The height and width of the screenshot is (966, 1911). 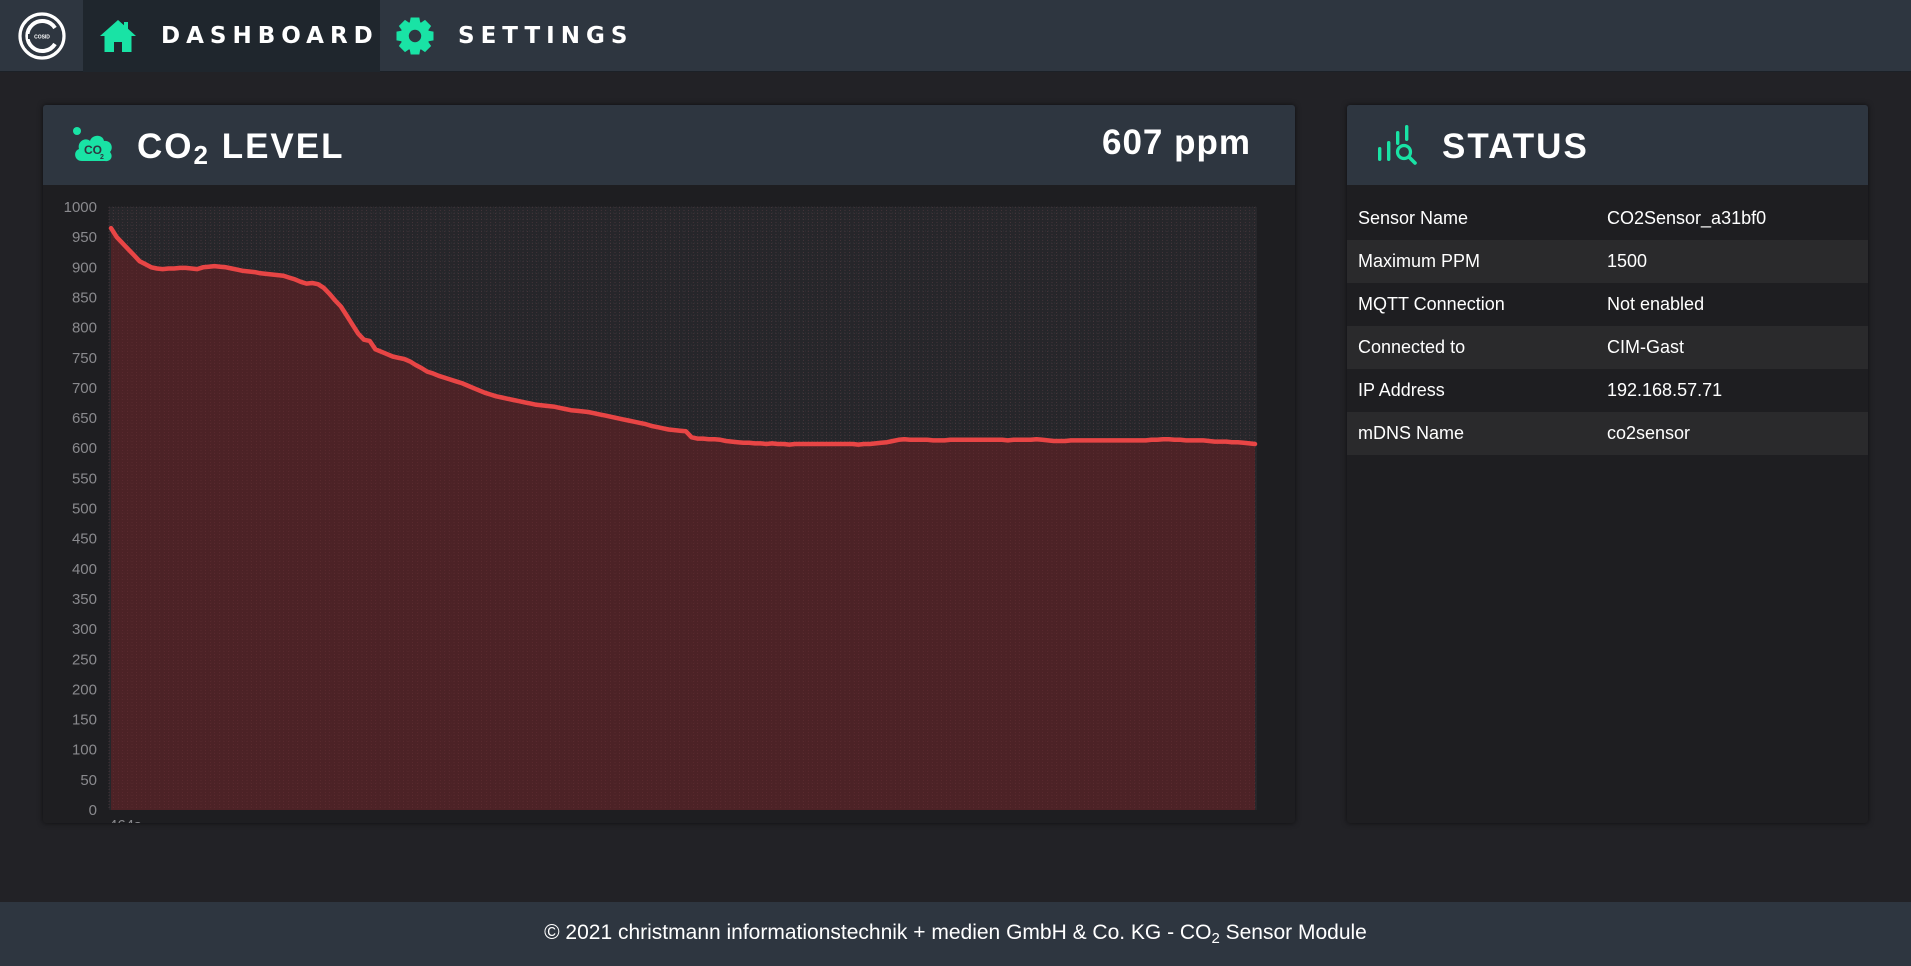 I want to click on y-tick-label: 300, so click(x=84, y=629).